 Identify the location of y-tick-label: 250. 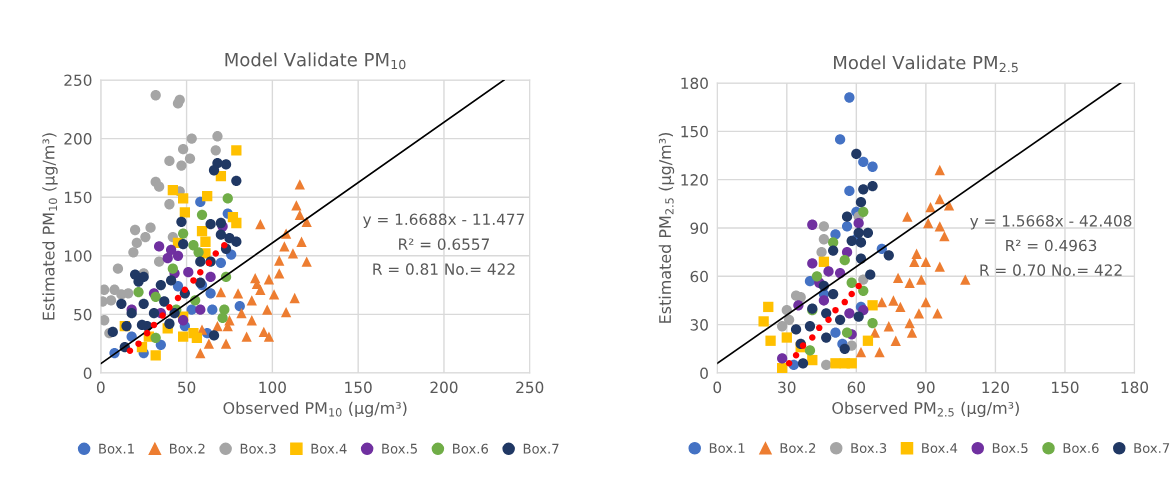
(78, 80).